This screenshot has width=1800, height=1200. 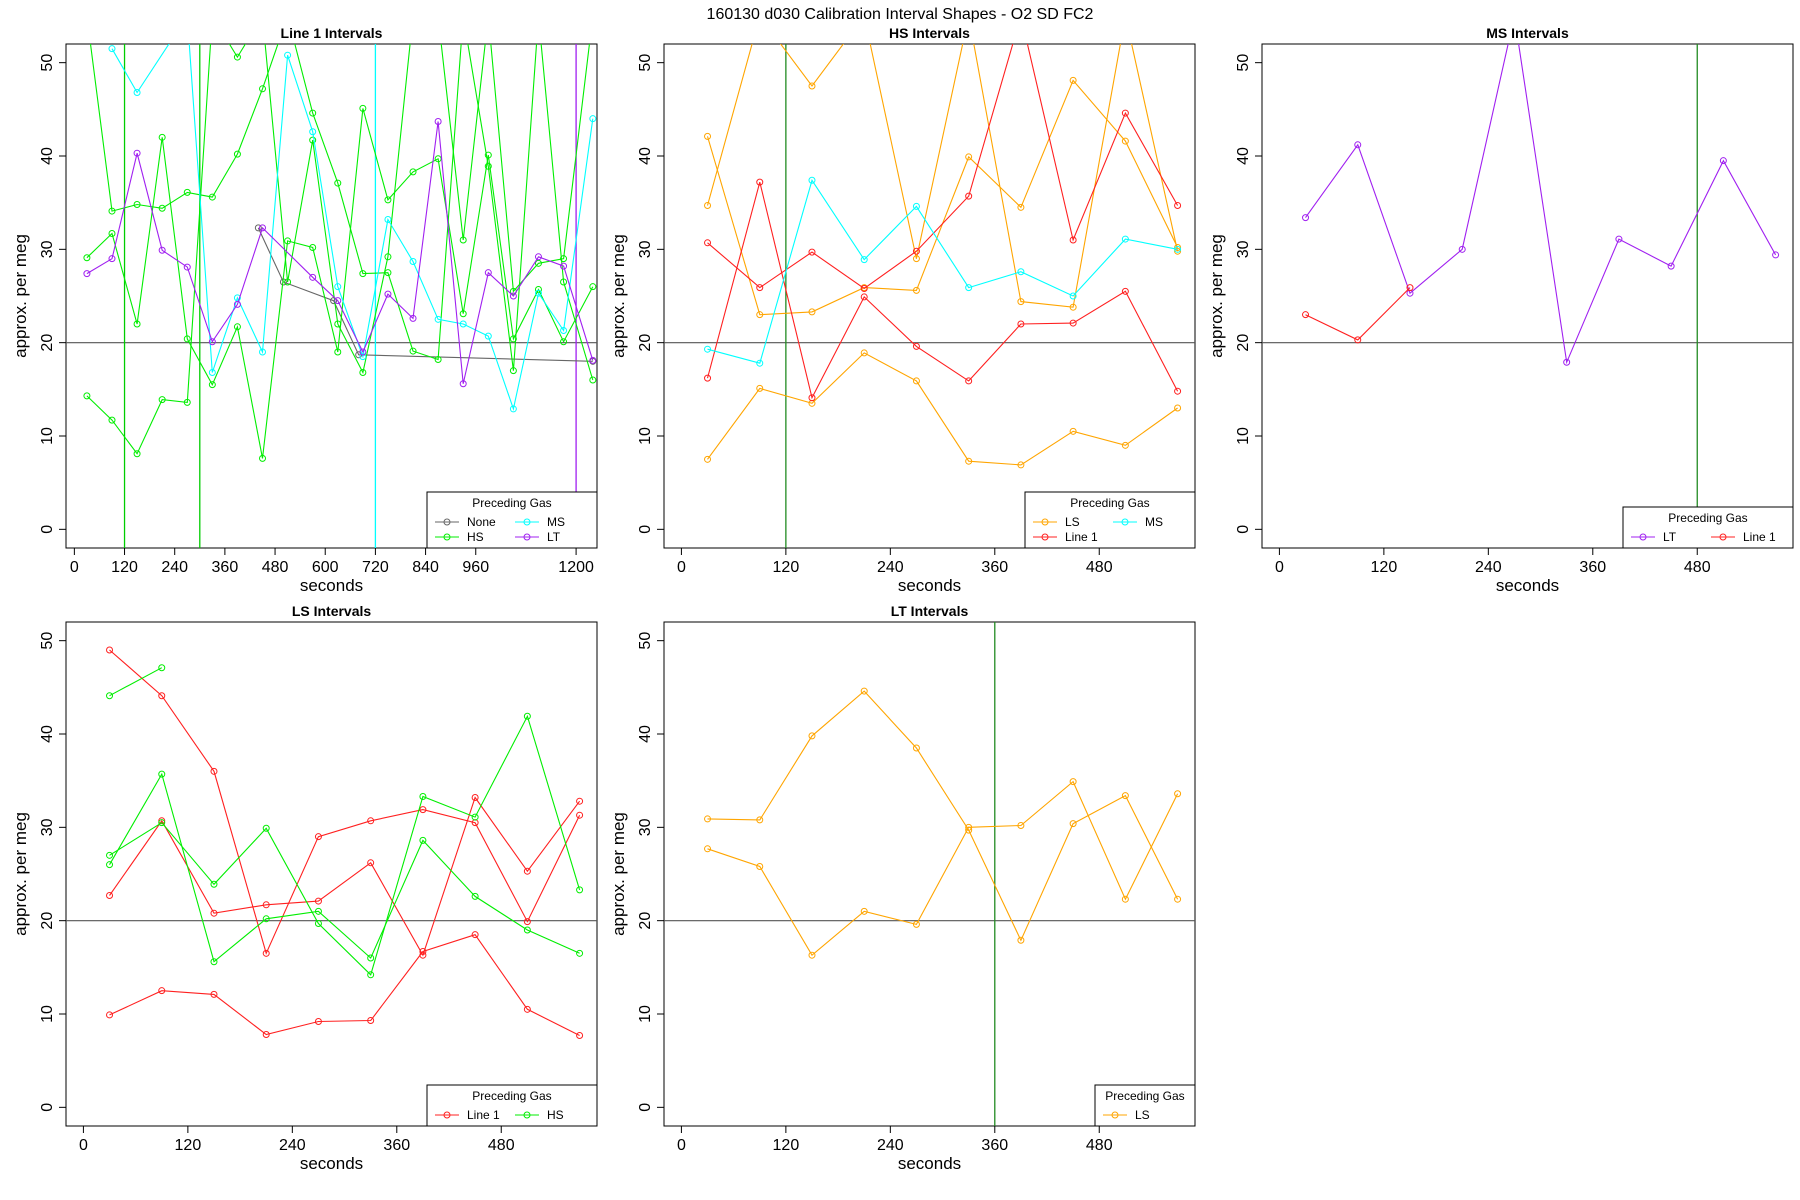 What do you see at coordinates (332, 33) in the screenshot?
I see `chart-title: Line 1 Intervals` at bounding box center [332, 33].